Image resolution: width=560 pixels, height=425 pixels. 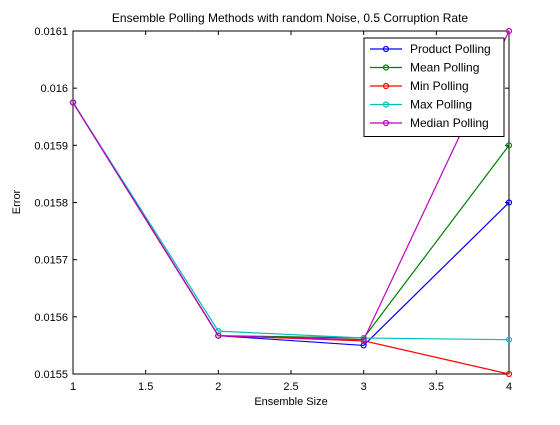 I want to click on x-tick-label: 1.5, so click(x=145, y=387).